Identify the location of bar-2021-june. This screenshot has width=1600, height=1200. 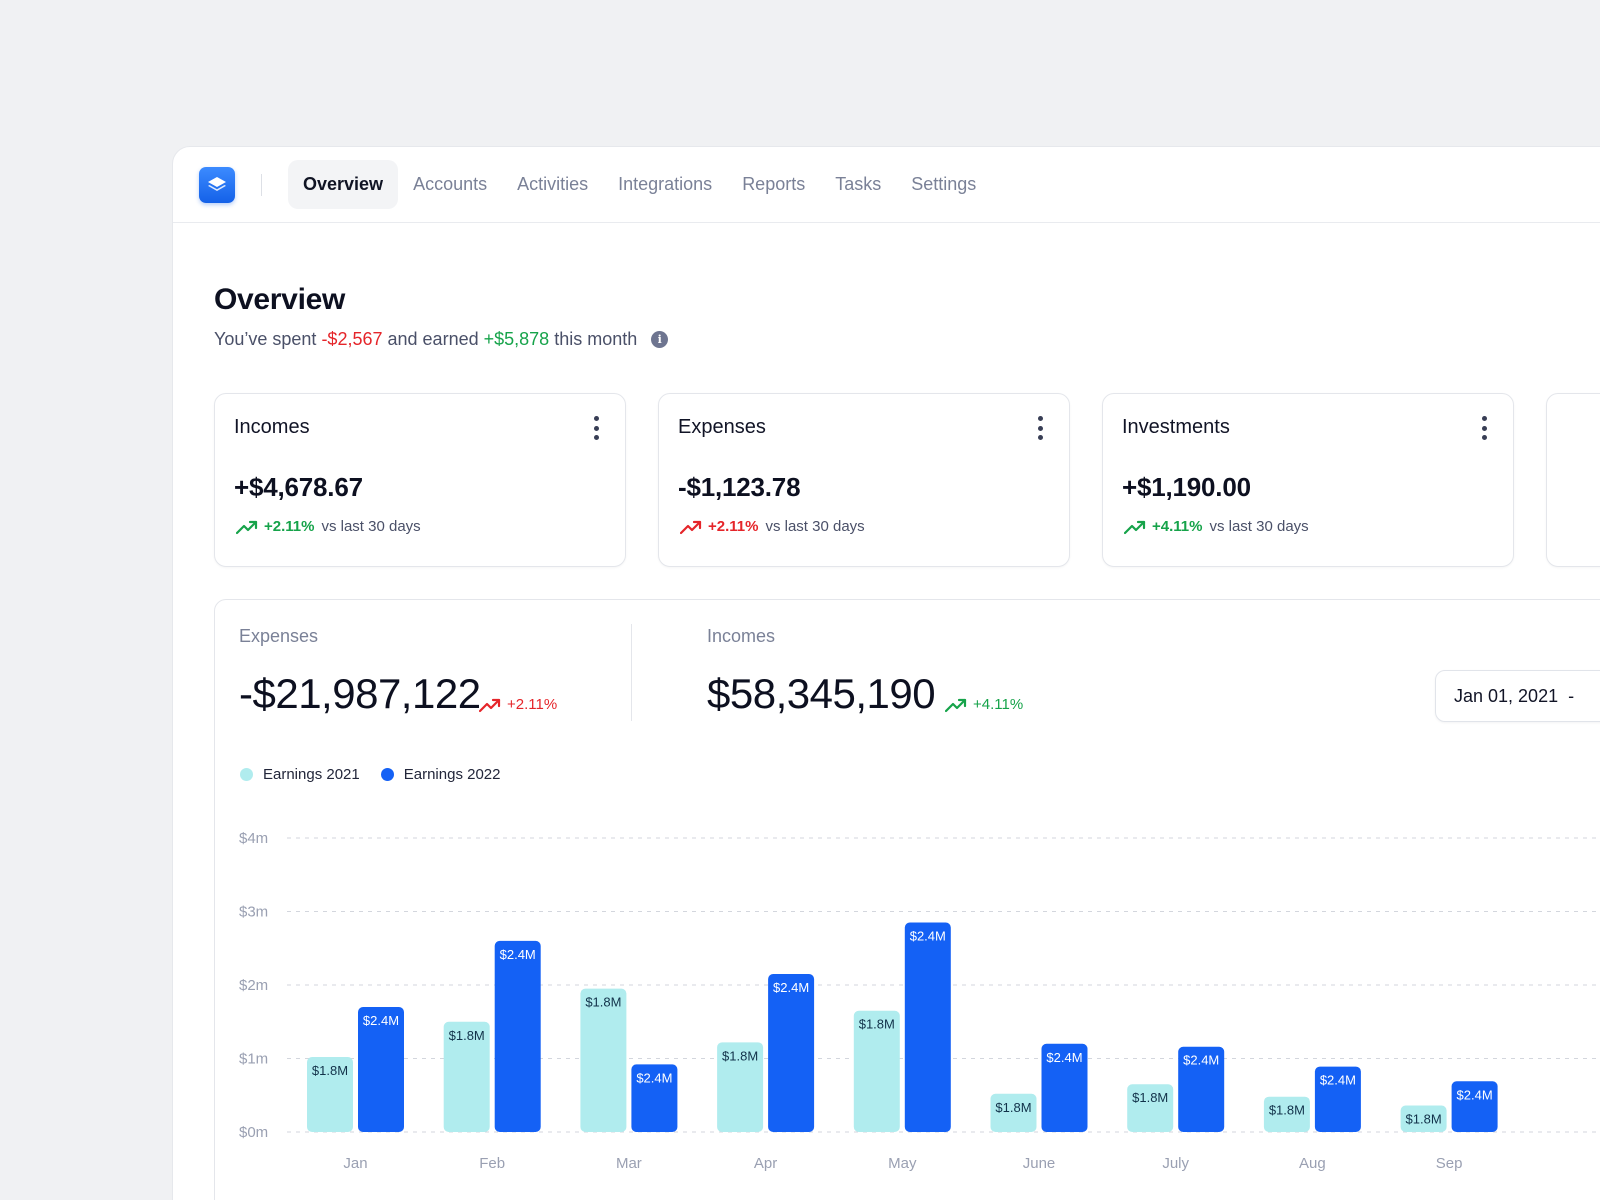
(1013, 1112).